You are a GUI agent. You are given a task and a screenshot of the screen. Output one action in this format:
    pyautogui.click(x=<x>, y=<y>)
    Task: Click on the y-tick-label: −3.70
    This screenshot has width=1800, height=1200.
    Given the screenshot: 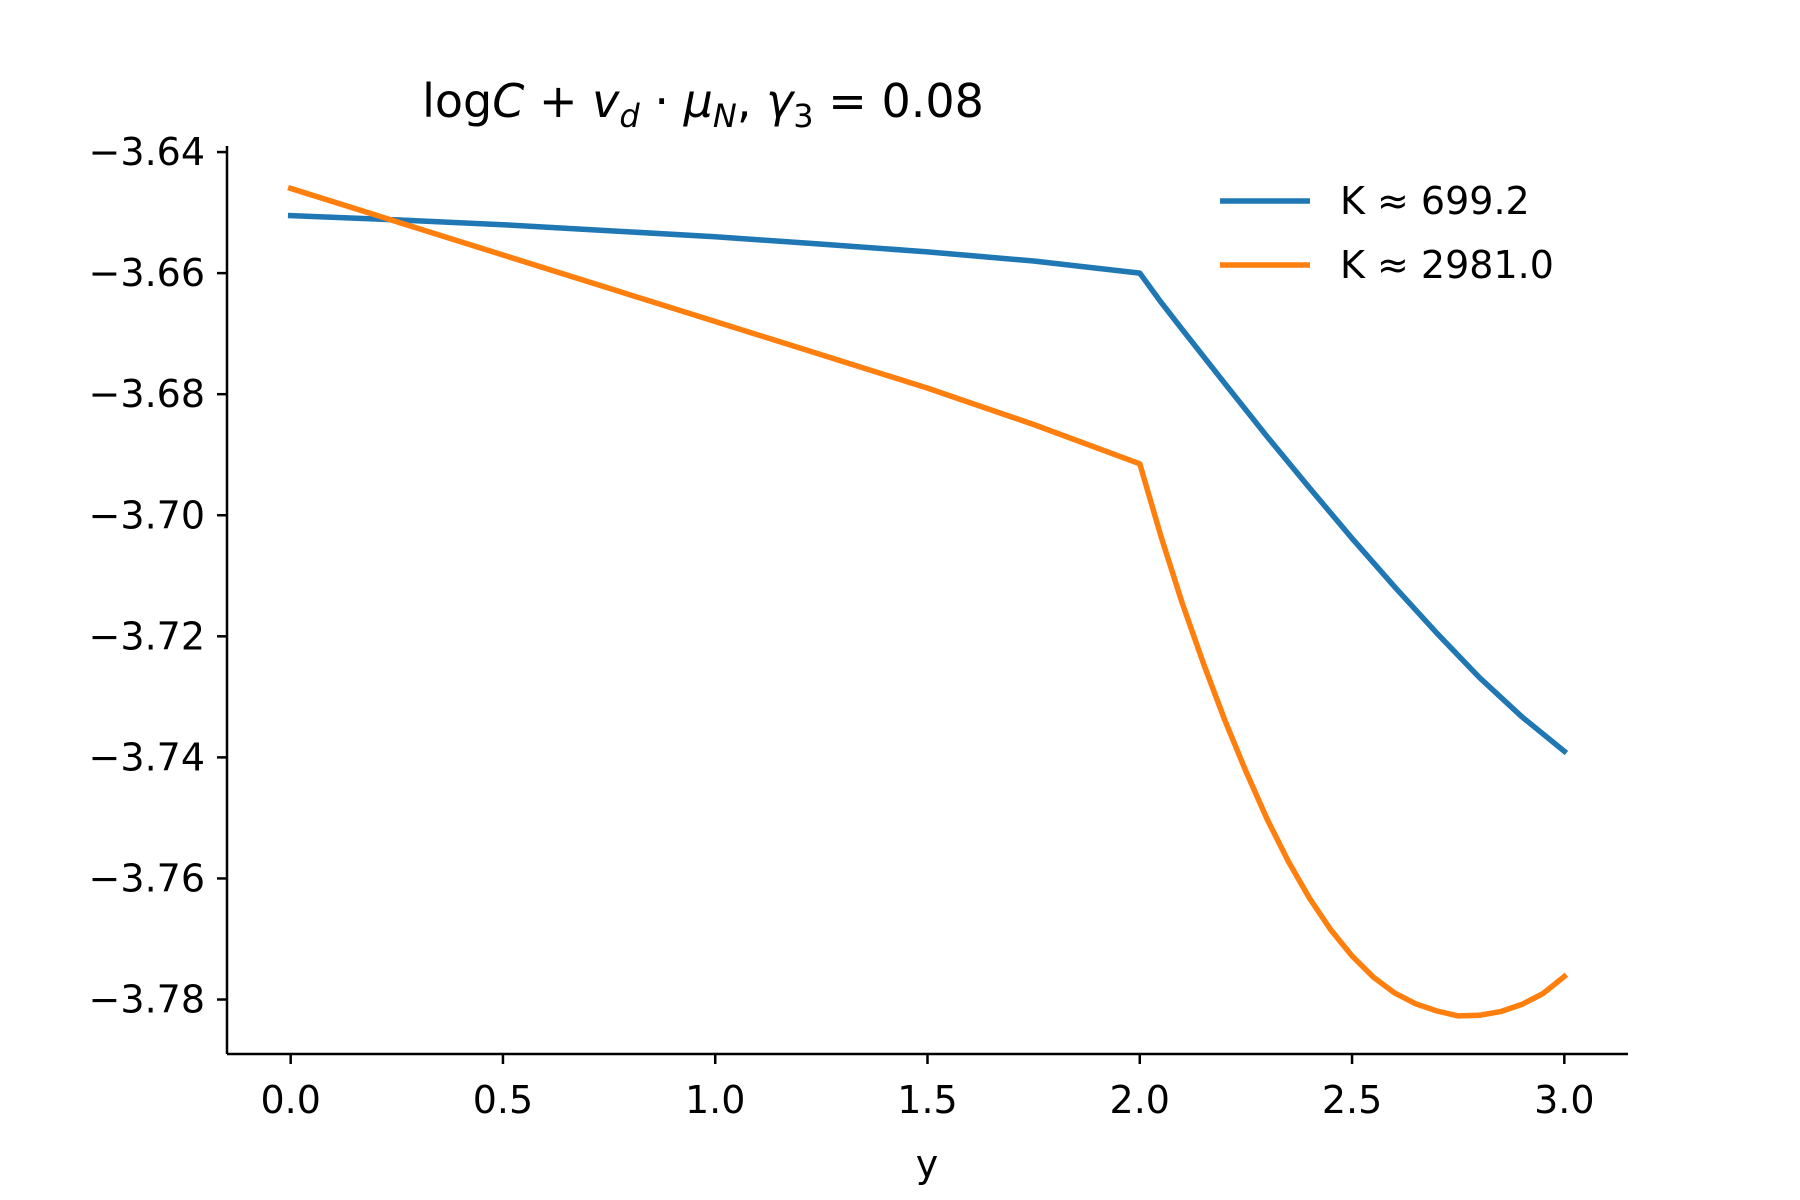 What is the action you would take?
    pyautogui.click(x=147, y=515)
    